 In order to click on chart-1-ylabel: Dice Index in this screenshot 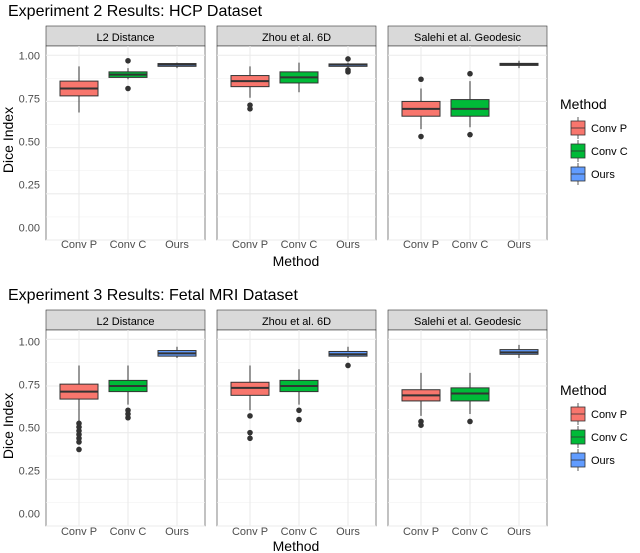, I will do `click(8, 140)`.